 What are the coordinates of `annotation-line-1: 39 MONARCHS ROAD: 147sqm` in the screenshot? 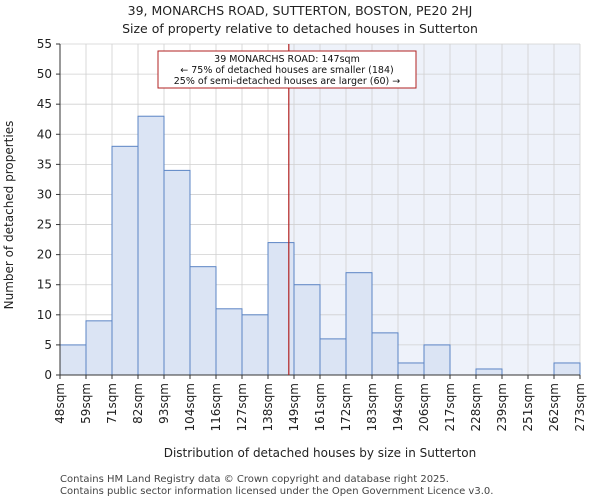 It's located at (287, 59).